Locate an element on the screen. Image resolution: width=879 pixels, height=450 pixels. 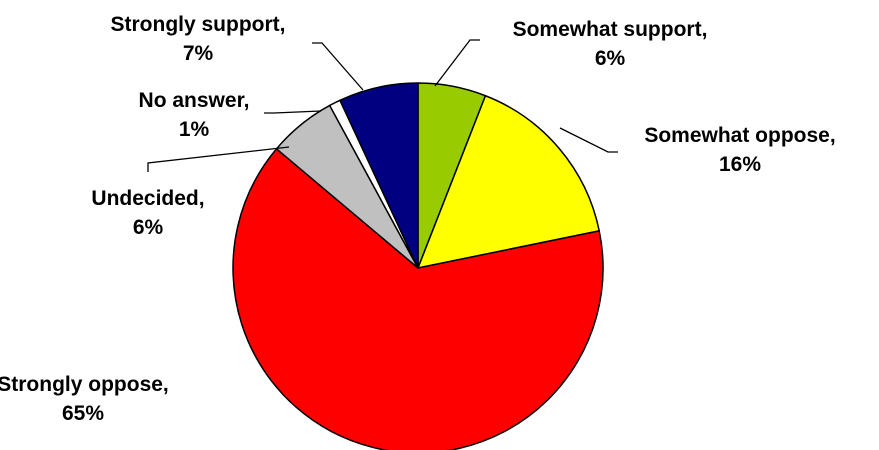
slice-value-somewhat-support: 6% is located at coordinates (610, 58).